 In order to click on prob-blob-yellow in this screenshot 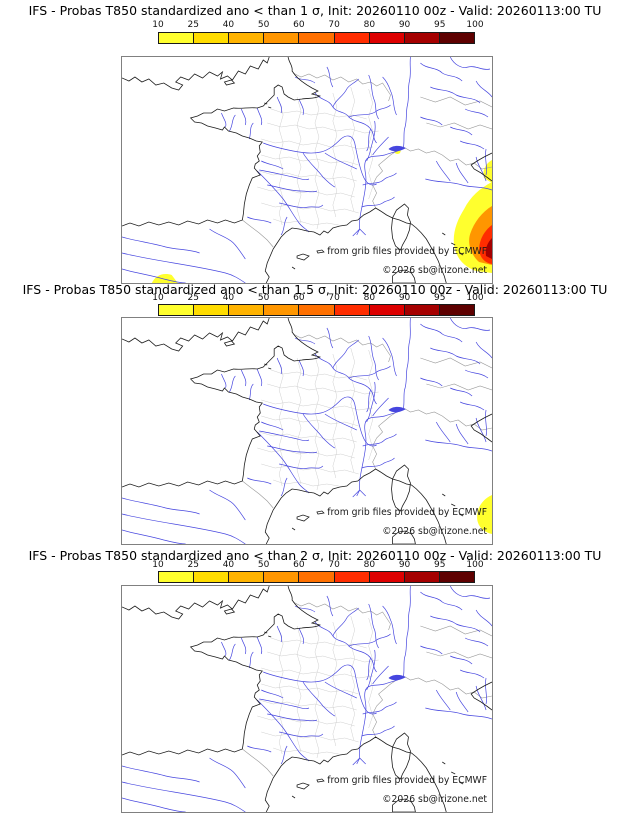, I will do `click(484, 514)`.